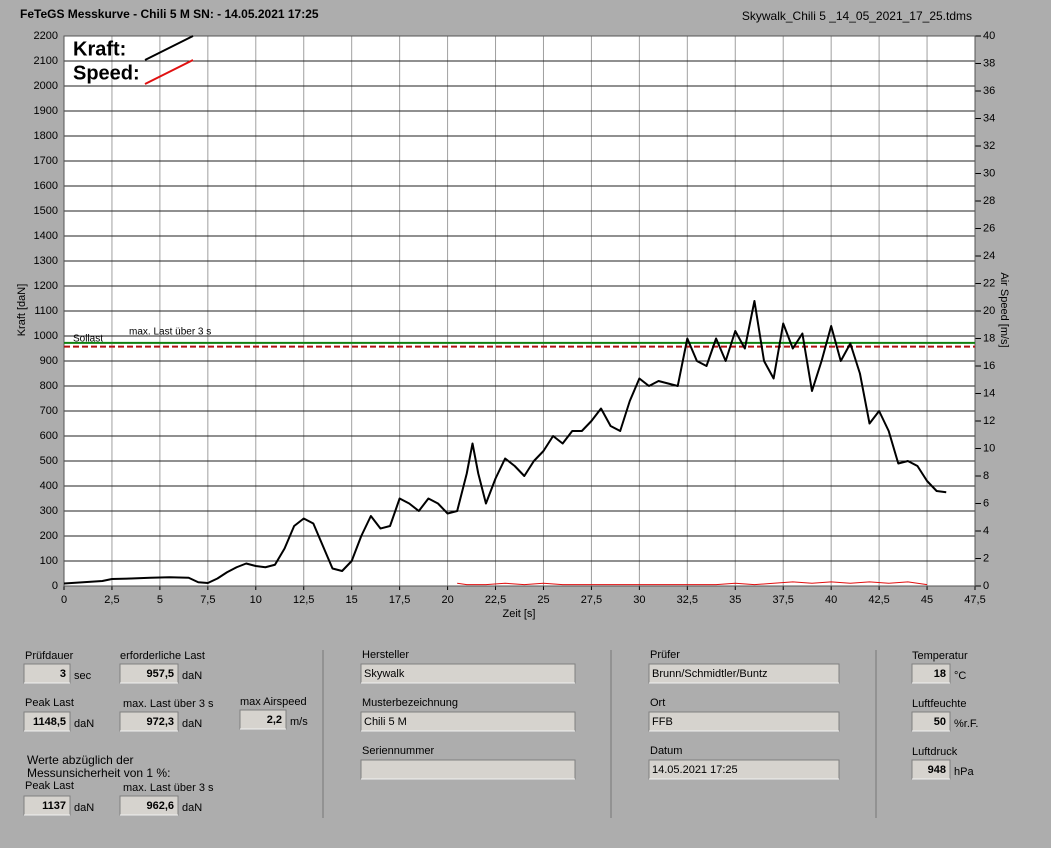 This screenshot has width=1051, height=848. What do you see at coordinates (49, 411) in the screenshot?
I see `y-tick-label: 700` at bounding box center [49, 411].